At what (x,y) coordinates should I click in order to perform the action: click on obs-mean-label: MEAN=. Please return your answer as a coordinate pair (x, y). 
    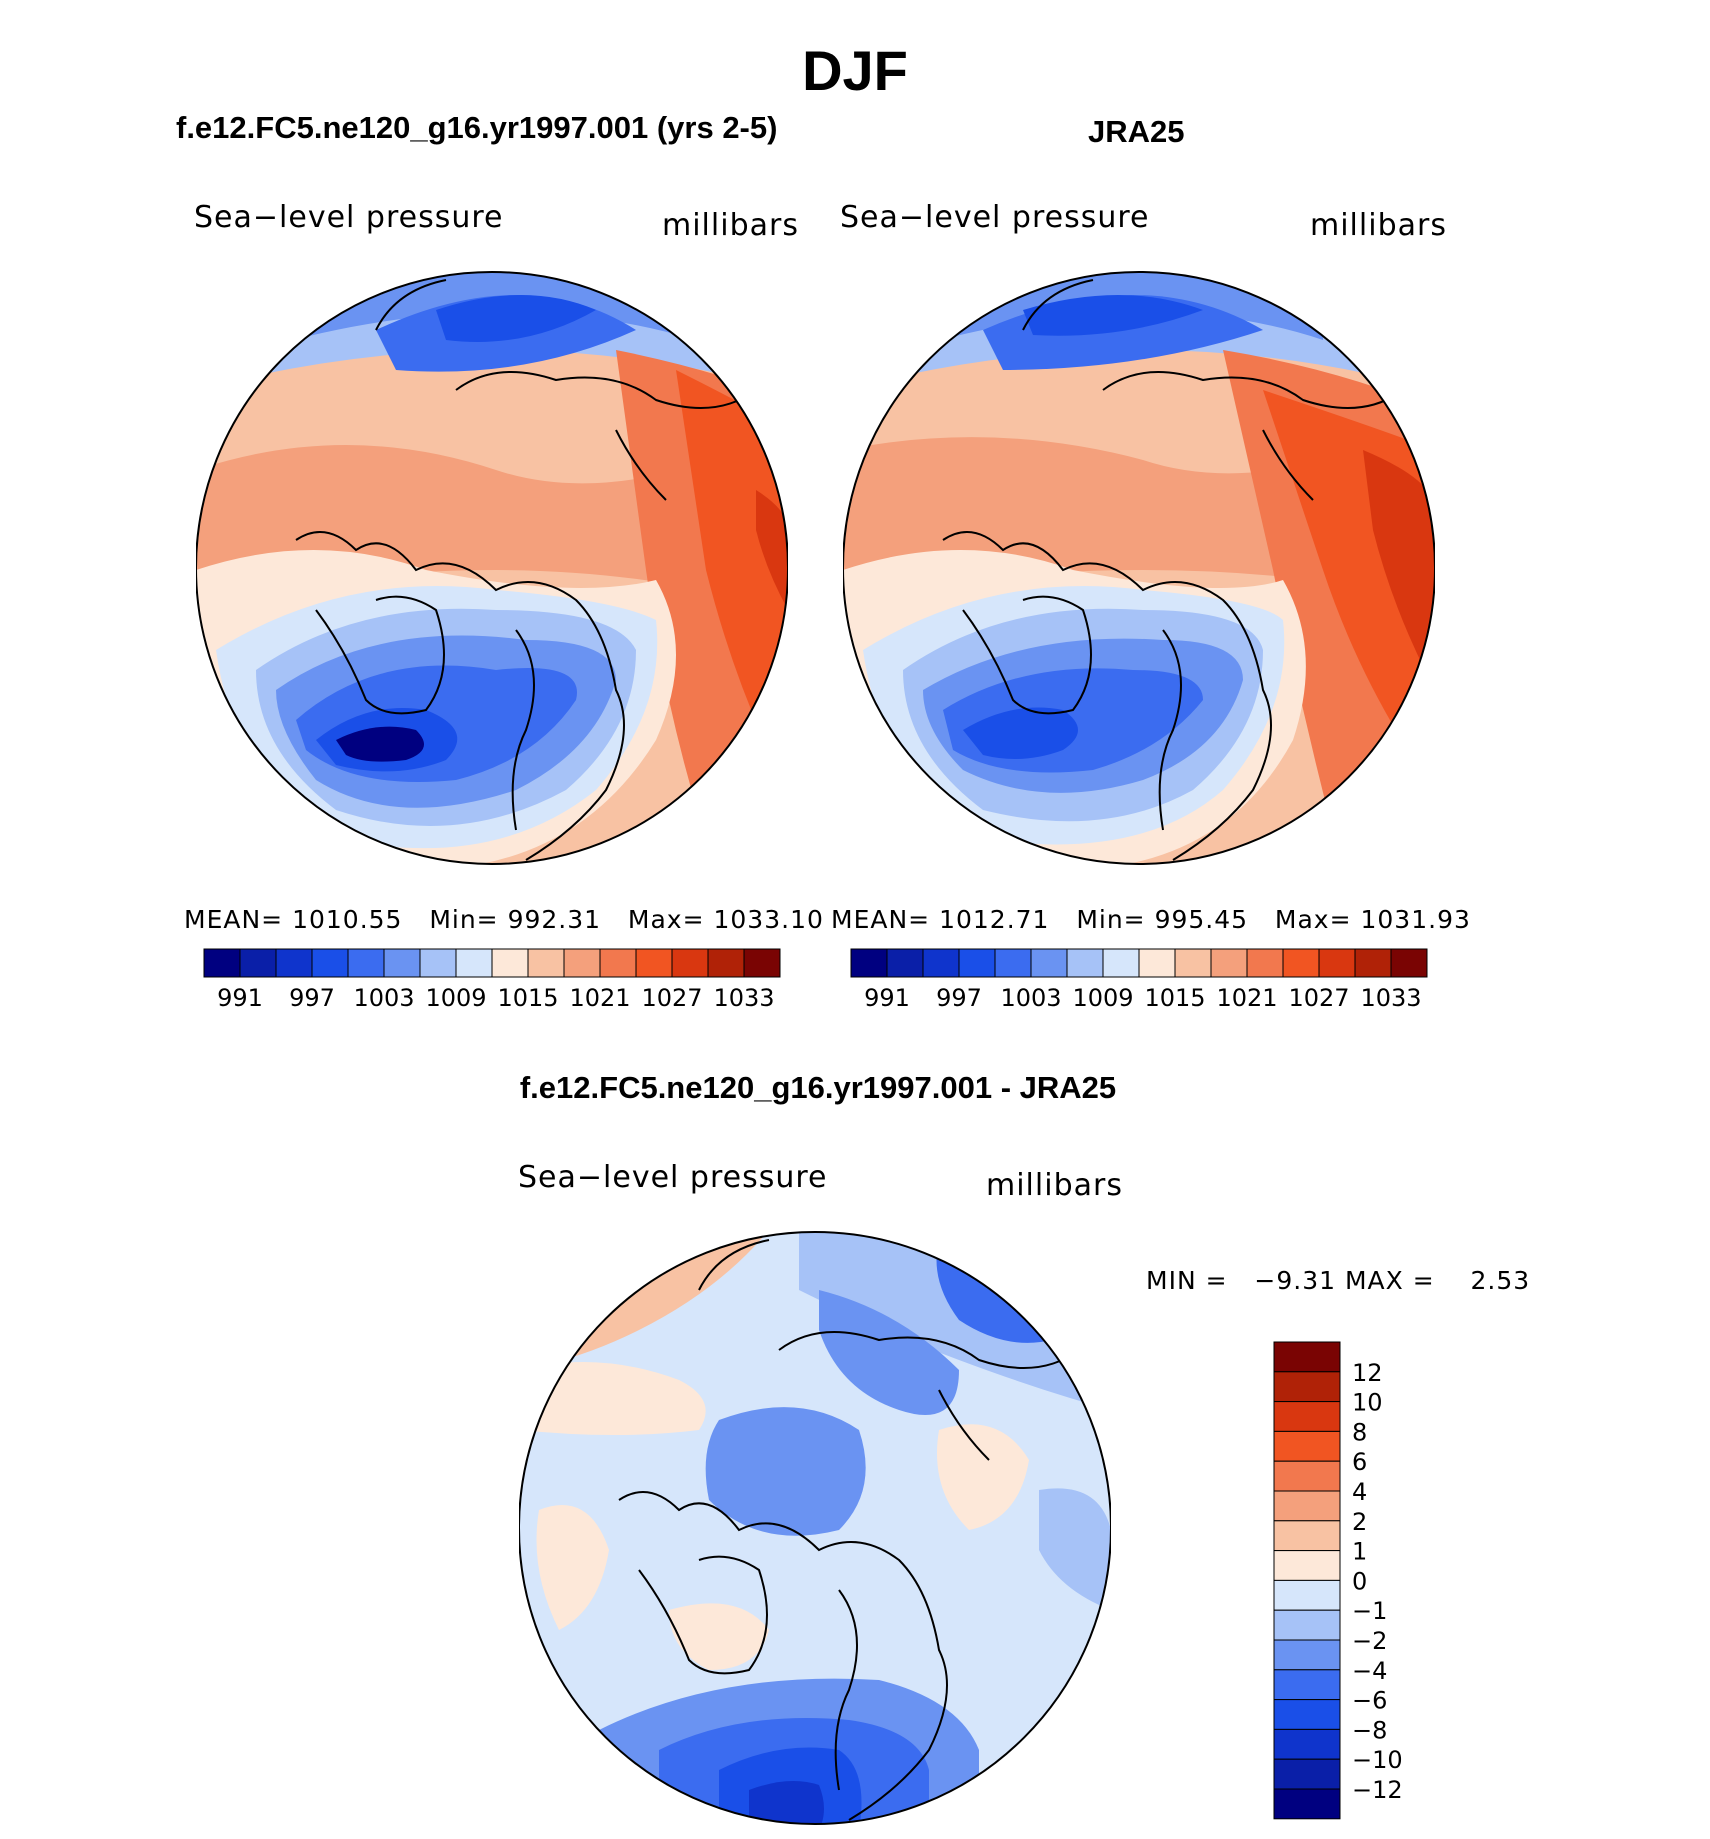
    Looking at the image, I should click on (881, 919).